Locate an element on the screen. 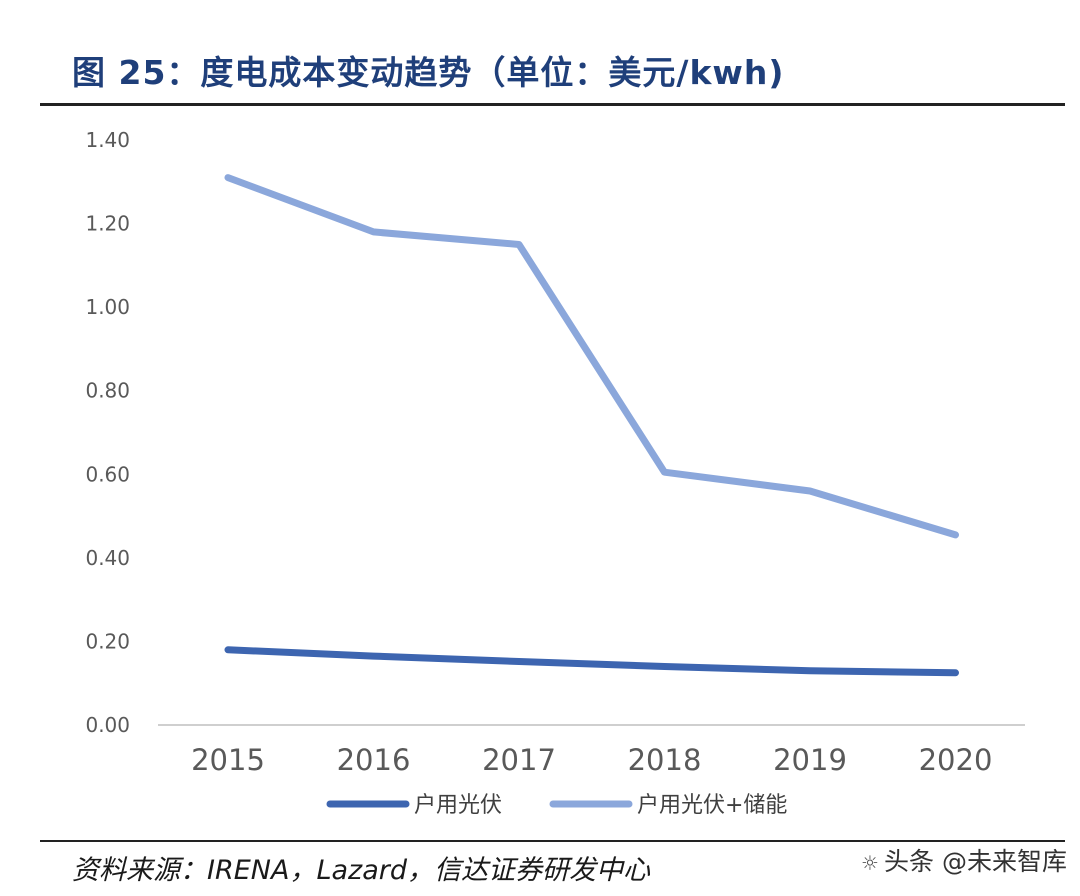  x-tick-label: 2015 is located at coordinates (228, 760).